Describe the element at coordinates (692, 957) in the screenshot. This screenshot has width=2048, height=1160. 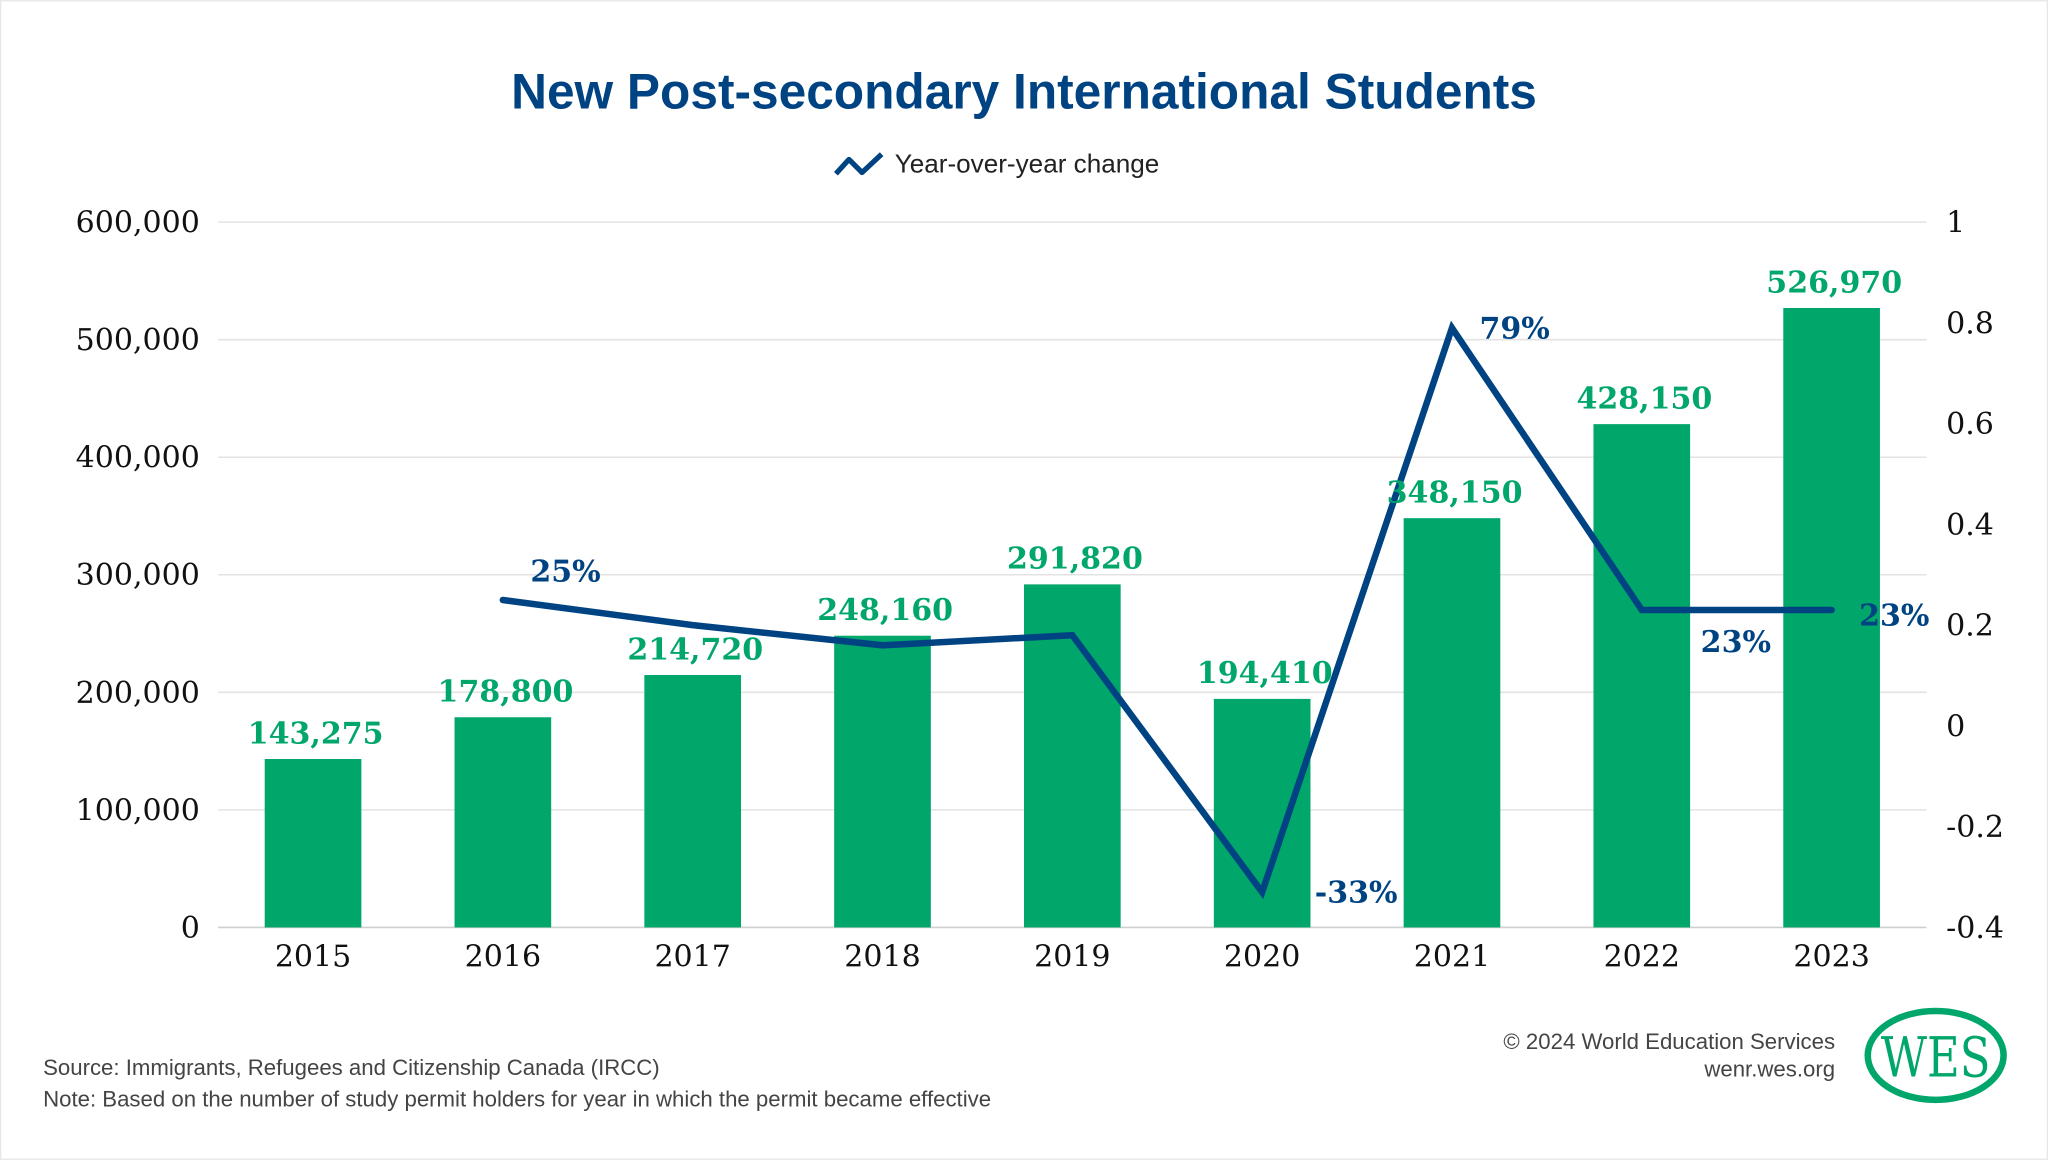
I see `x-tick-label: 2017` at that location.